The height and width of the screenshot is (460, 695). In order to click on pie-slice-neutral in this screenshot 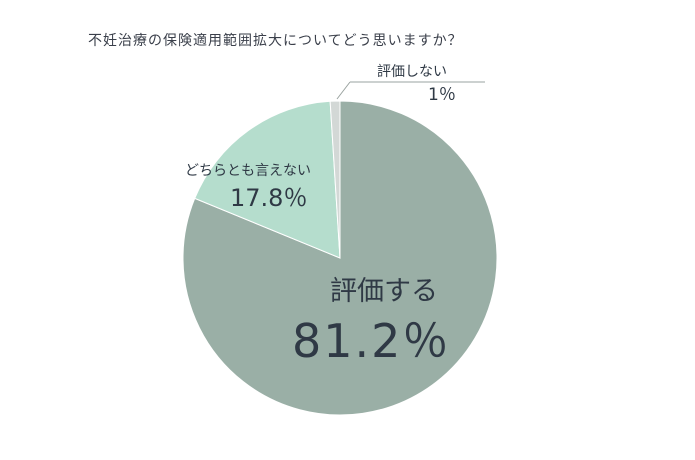, I will do `click(267, 179)`.